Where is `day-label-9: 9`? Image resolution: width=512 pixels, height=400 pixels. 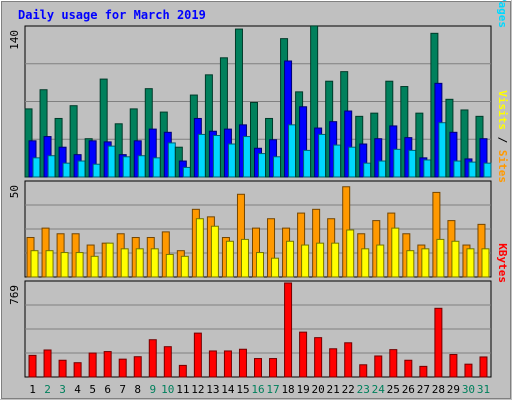
day-label-9: 9 is located at coordinates (152, 389).